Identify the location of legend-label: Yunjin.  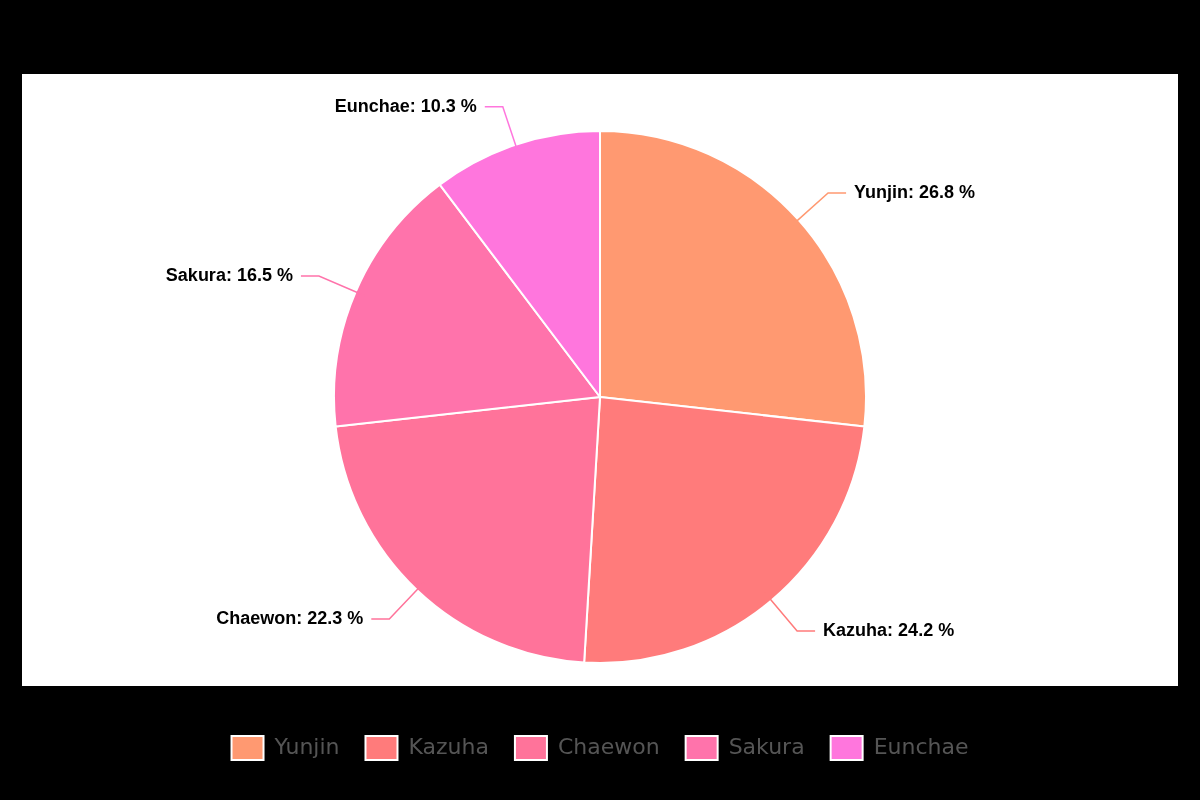
(306, 746).